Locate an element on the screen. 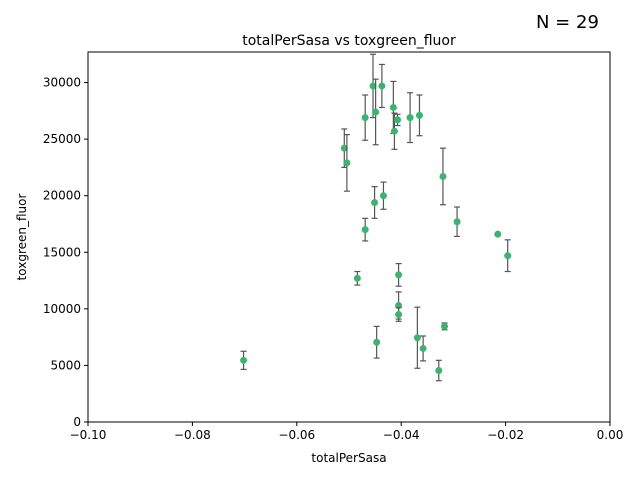  y-tick-label: 30000 is located at coordinates (62, 83).